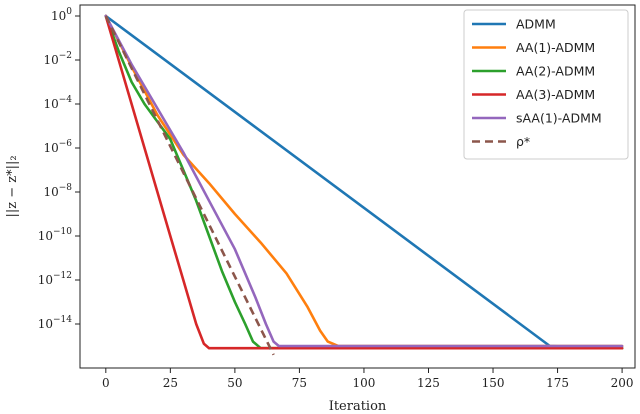 The width and height of the screenshot is (640, 414). I want to click on x-tick-label: 150, so click(493, 383).